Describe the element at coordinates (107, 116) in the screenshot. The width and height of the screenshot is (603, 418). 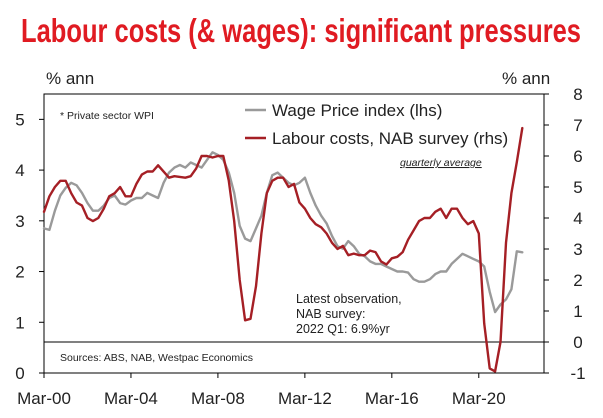
I see `footnote: * Private sector WPI` at that location.